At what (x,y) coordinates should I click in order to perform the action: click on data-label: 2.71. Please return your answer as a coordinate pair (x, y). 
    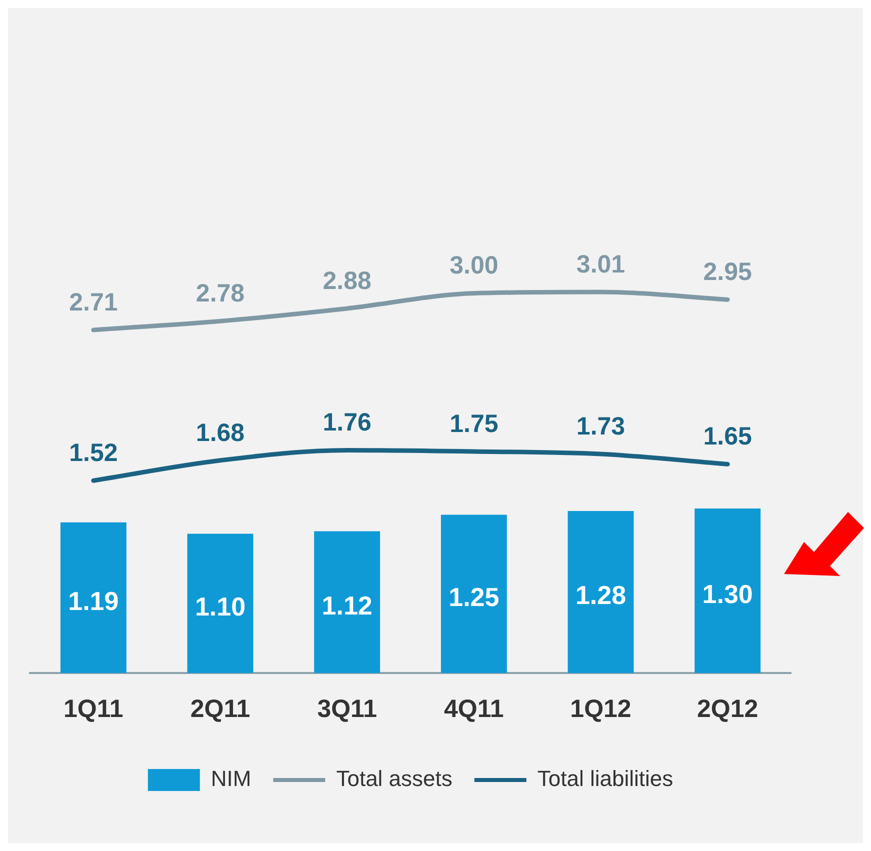
    Looking at the image, I should click on (93, 302).